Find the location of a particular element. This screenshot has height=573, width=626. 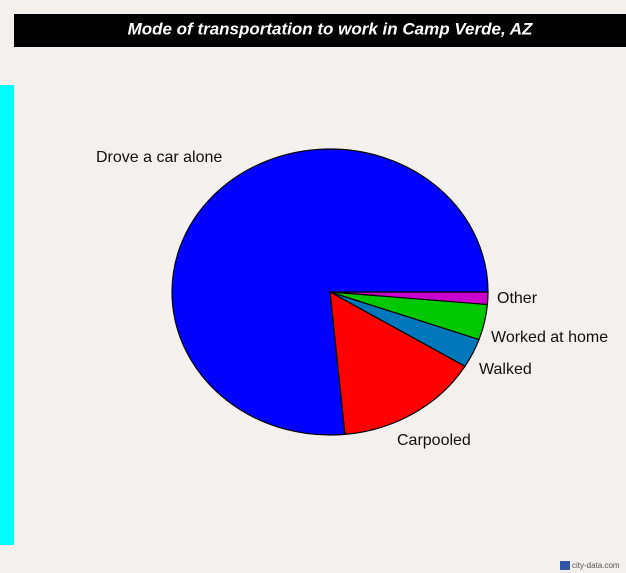

slice-label: Other is located at coordinates (517, 298).